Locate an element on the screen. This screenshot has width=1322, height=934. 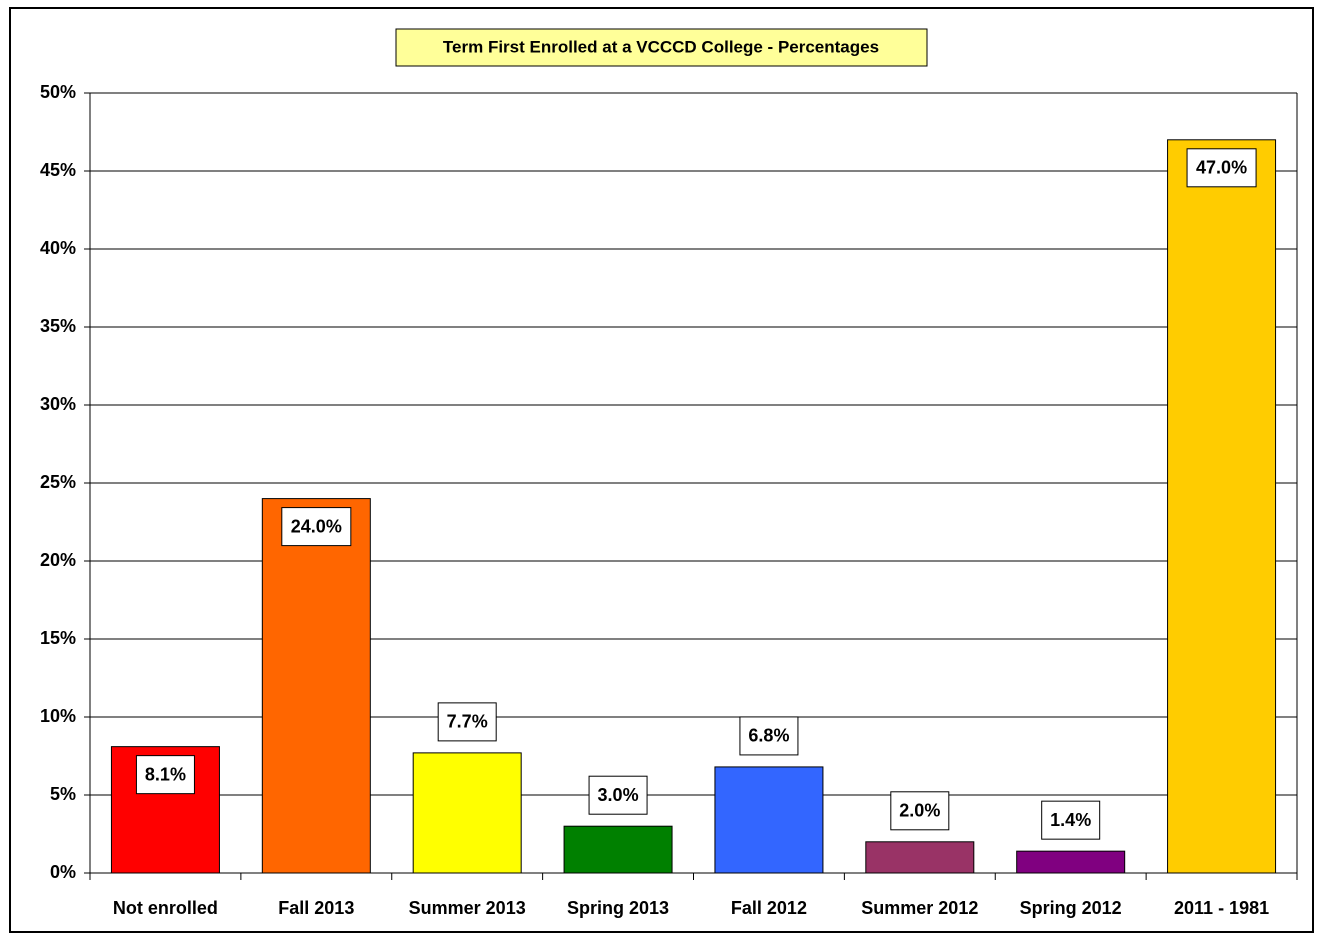
y-tick-label: 20% is located at coordinates (58, 560).